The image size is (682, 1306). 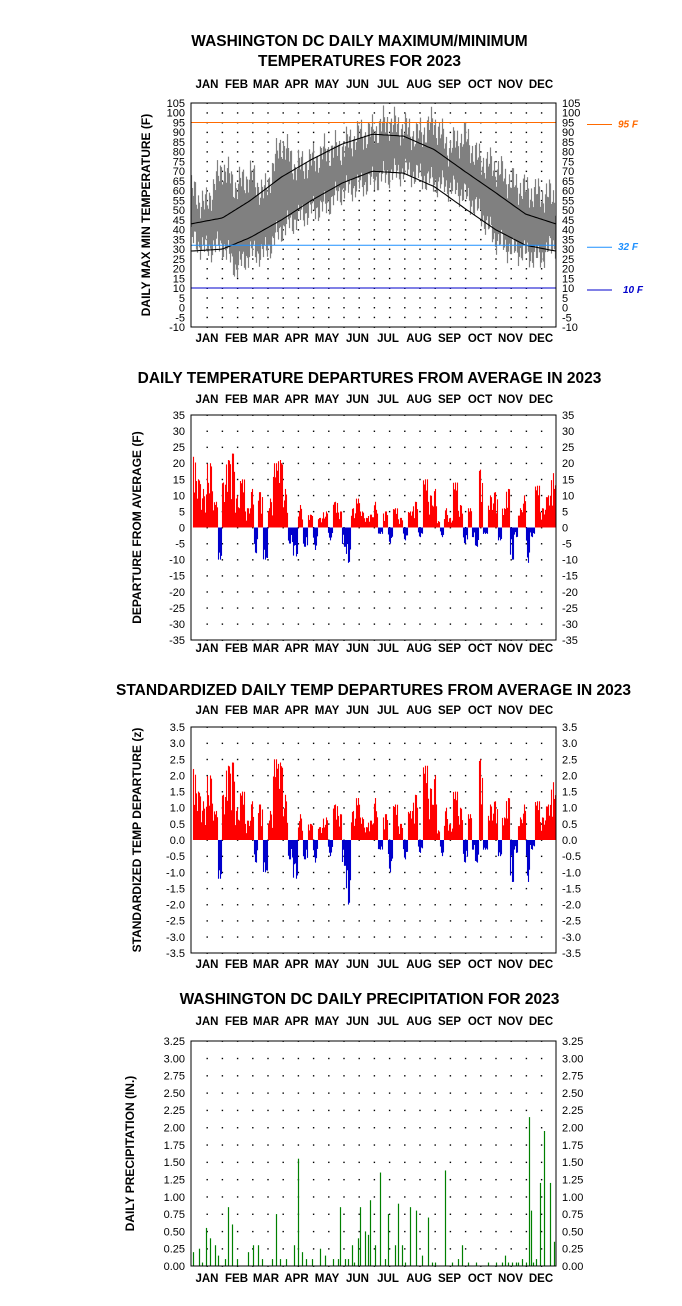 I want to click on month-label-top: SEP, so click(x=449, y=85).